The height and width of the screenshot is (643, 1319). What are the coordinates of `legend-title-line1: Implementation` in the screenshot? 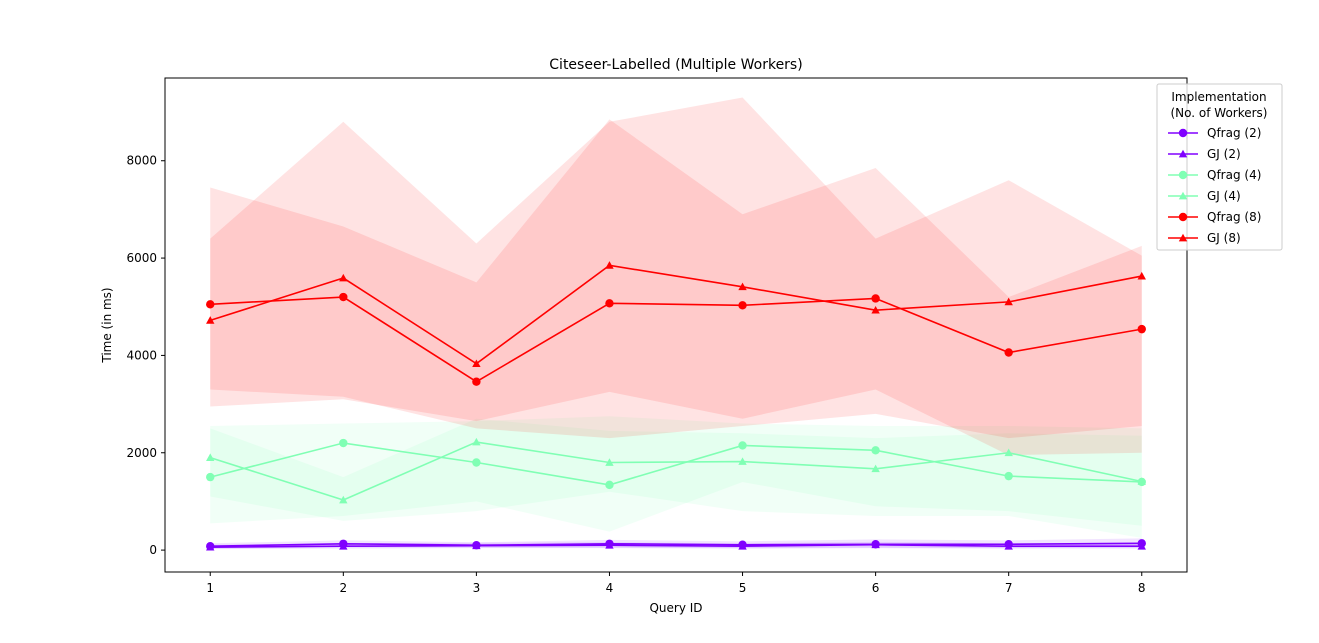 It's located at (1218, 97).